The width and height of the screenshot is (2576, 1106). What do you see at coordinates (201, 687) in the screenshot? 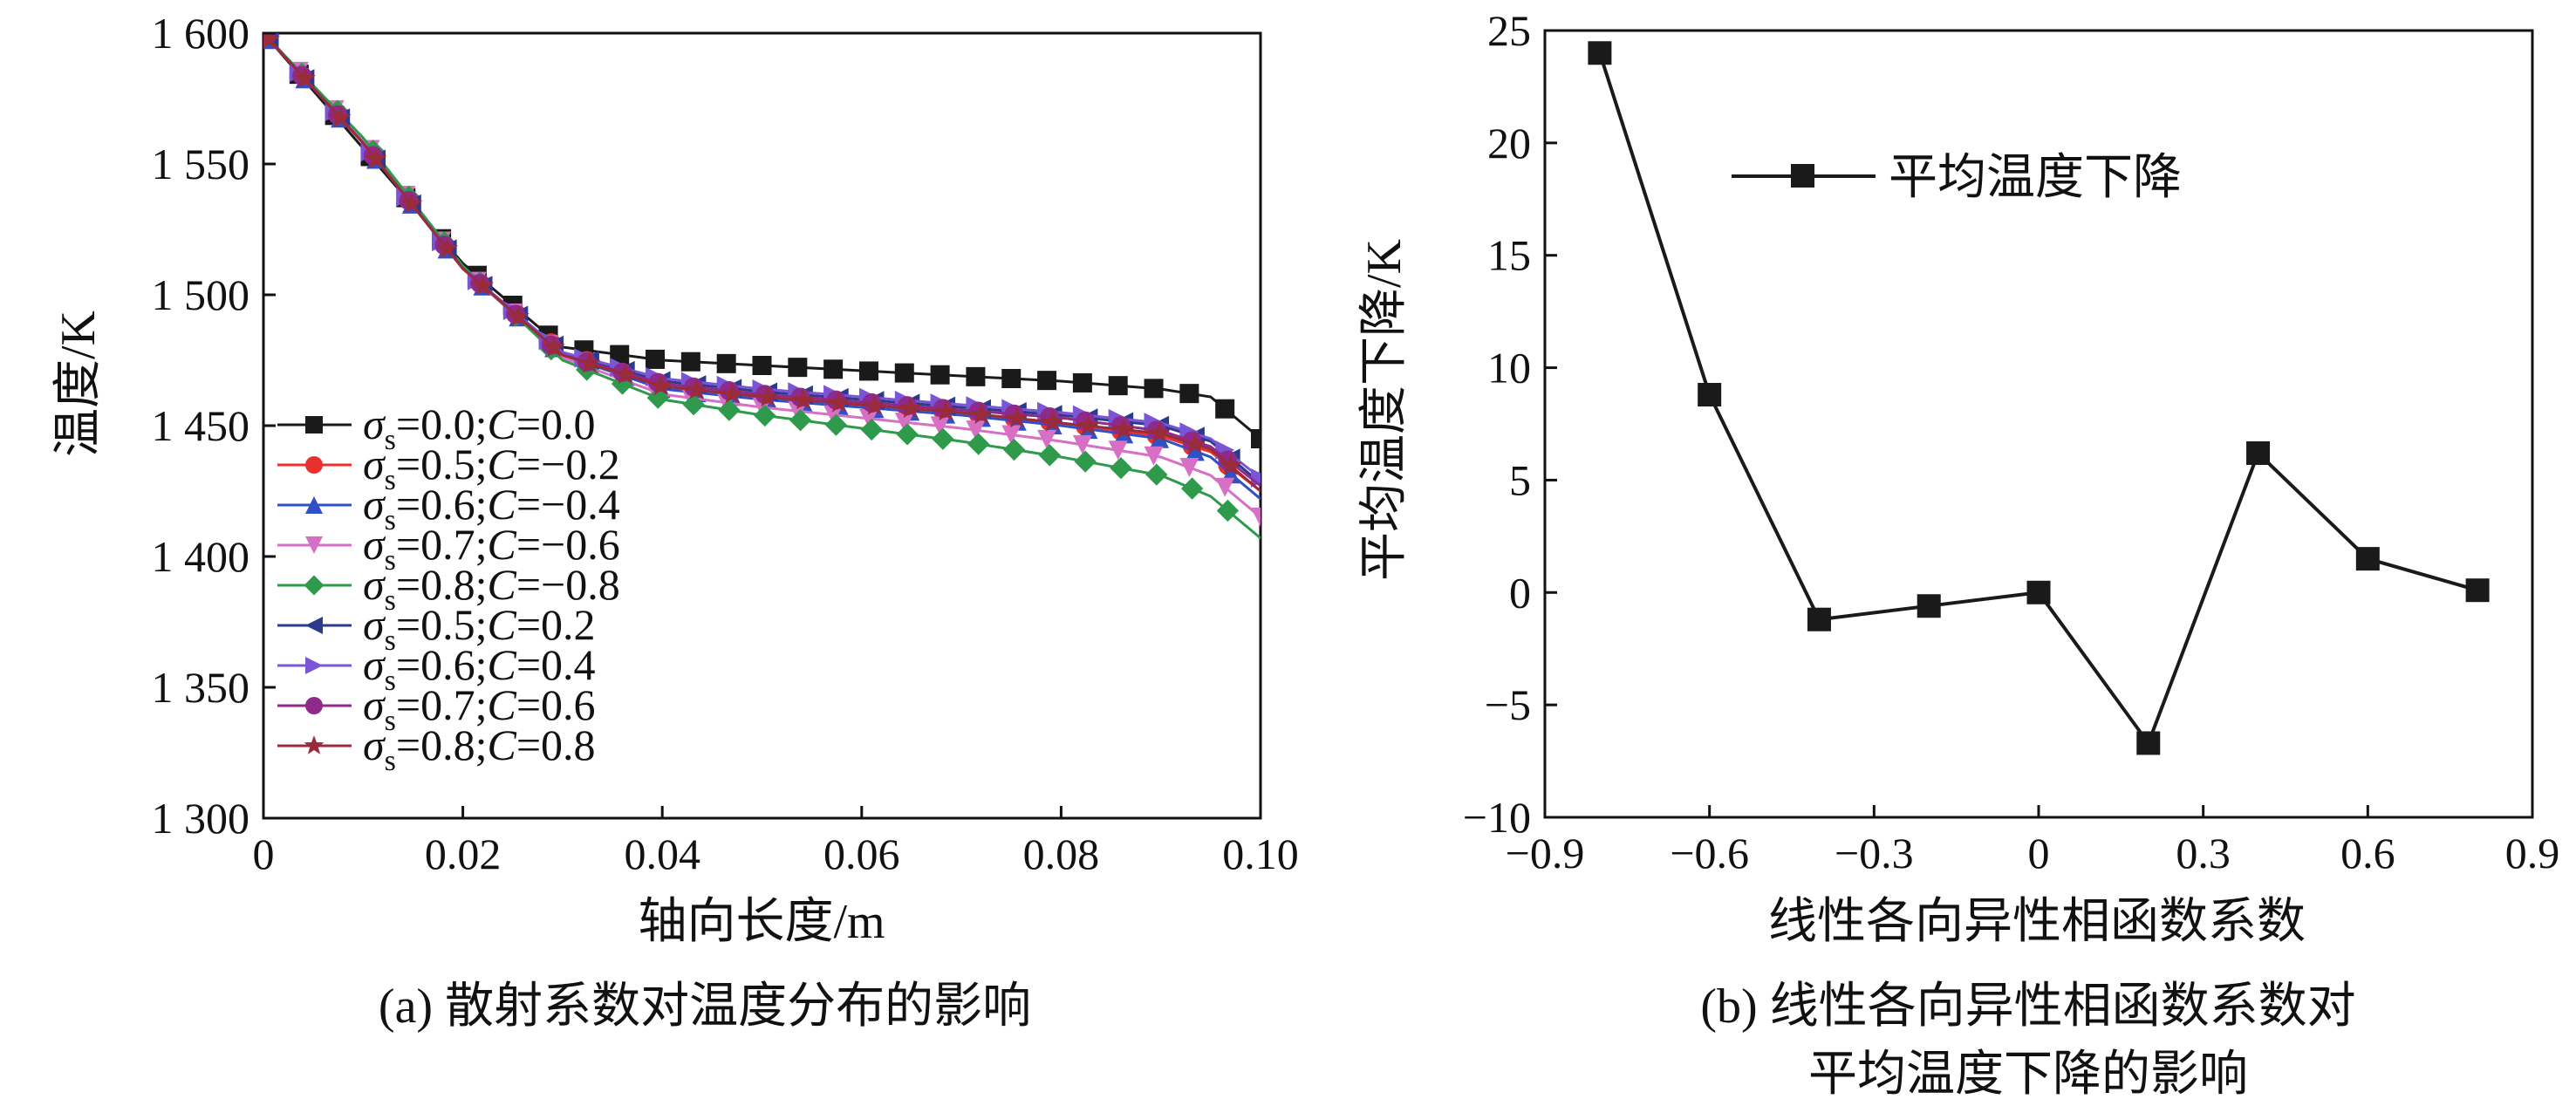
I see `chart-a-y-tick-label: 1 350` at bounding box center [201, 687].